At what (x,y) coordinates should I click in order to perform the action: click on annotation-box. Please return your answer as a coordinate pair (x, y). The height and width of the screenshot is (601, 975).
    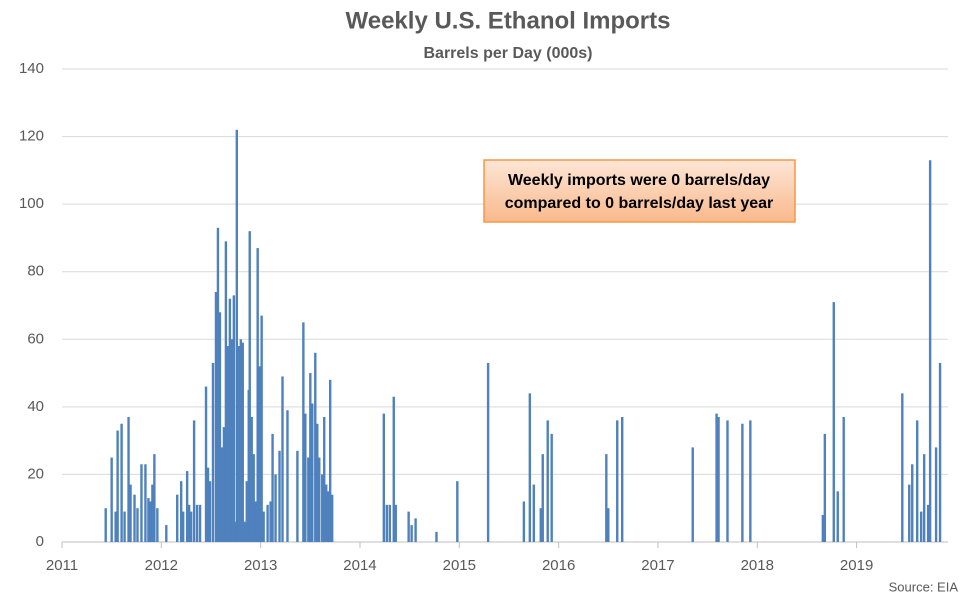
    Looking at the image, I should click on (639, 191).